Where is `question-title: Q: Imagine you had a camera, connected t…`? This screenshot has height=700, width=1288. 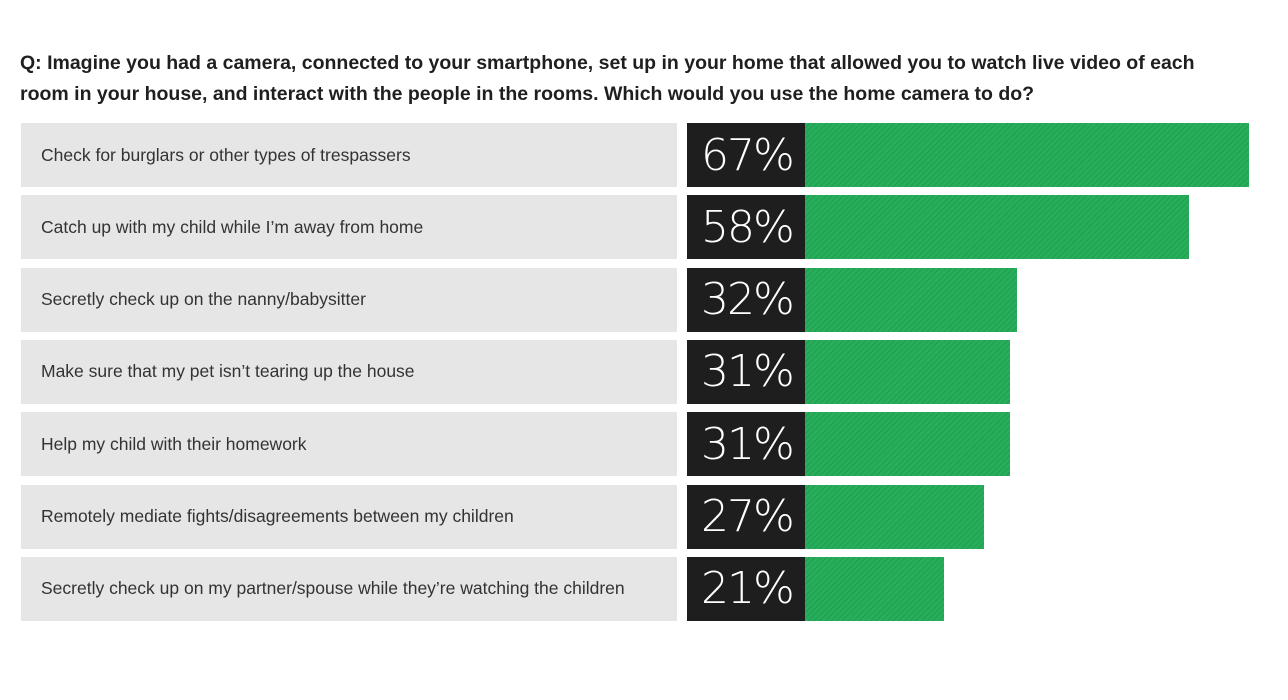 question-title: Q: Imagine you had a camera, connected t… is located at coordinates (607, 78).